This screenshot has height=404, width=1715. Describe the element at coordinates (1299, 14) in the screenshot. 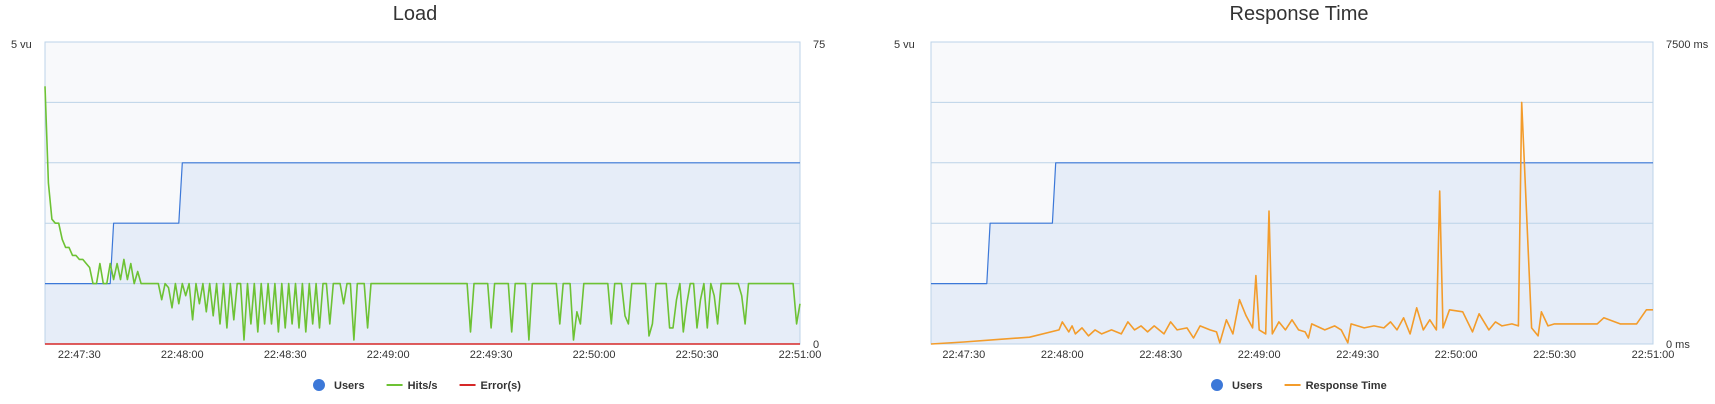

I see `chart-title: Response Time` at that location.